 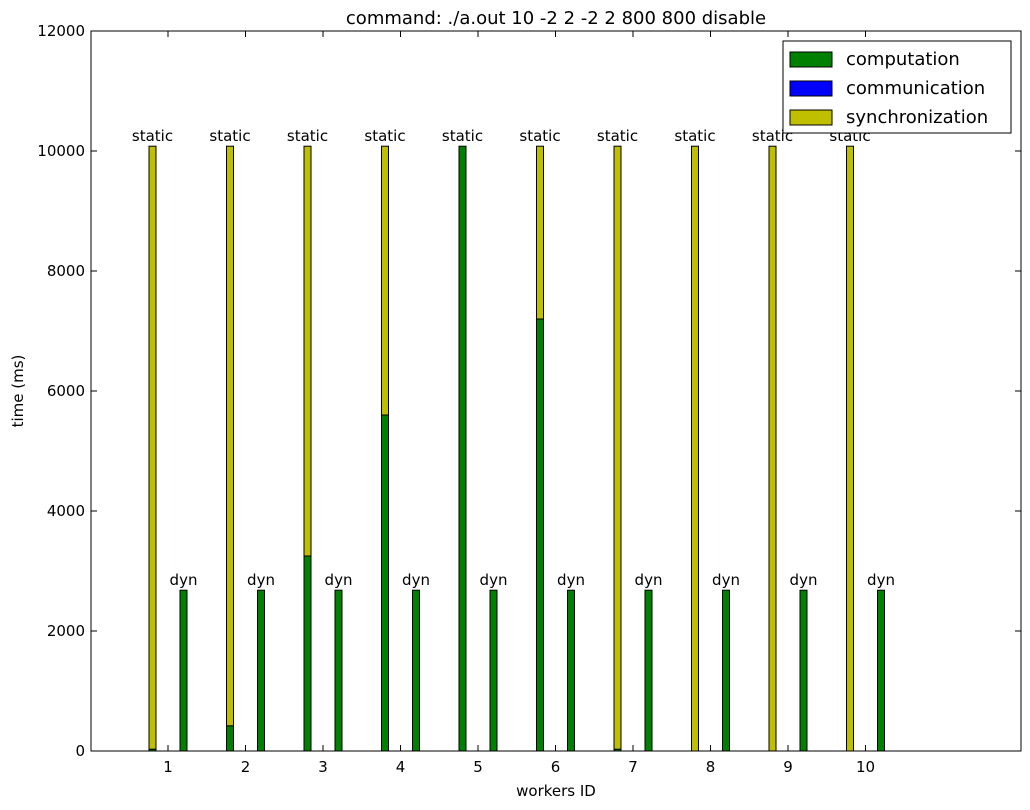 What do you see at coordinates (246, 767) in the screenshot?
I see `x-tick-label: 2` at bounding box center [246, 767].